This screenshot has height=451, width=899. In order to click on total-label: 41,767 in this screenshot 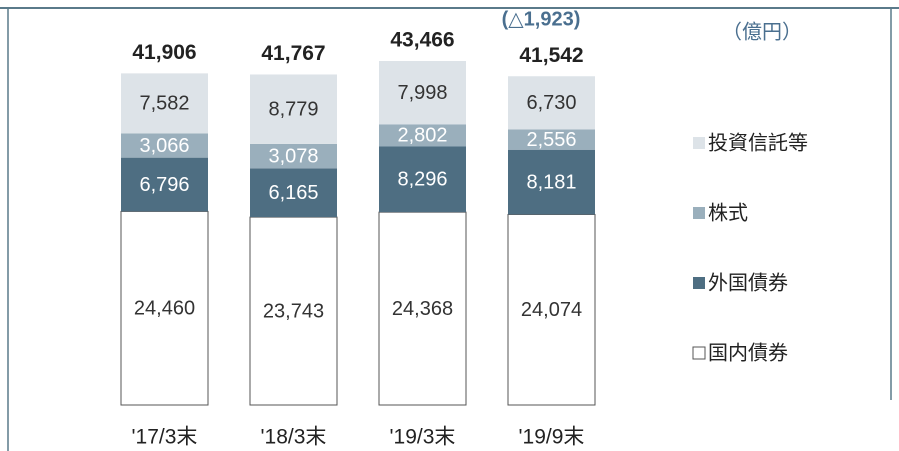, I will do `click(293, 53)`.